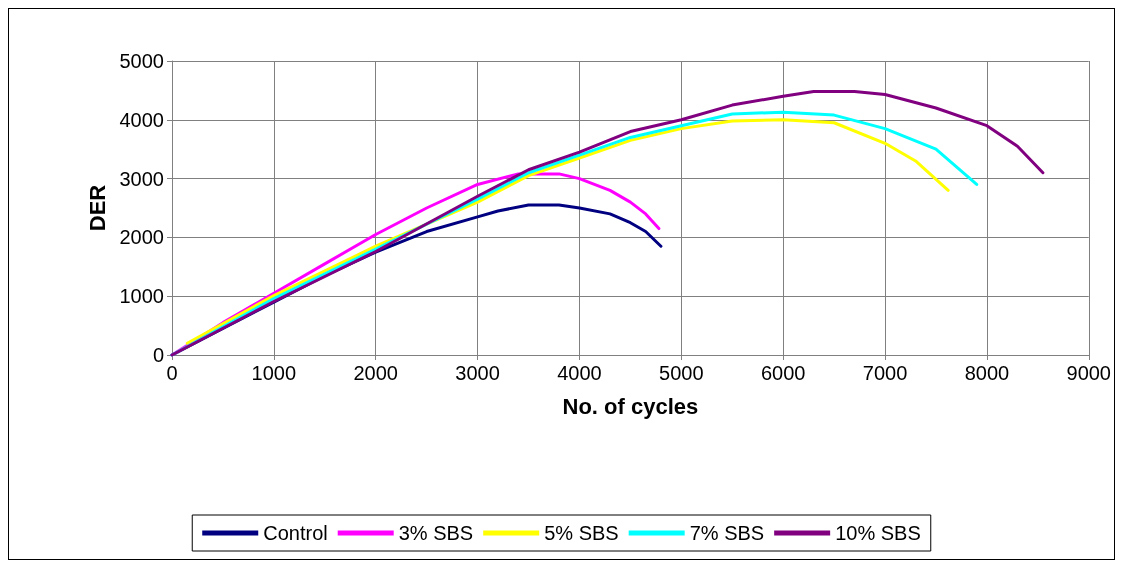 Image resolution: width=1125 pixels, height=570 pixels. What do you see at coordinates (158, 355) in the screenshot?
I see `y-tick-label: 0` at bounding box center [158, 355].